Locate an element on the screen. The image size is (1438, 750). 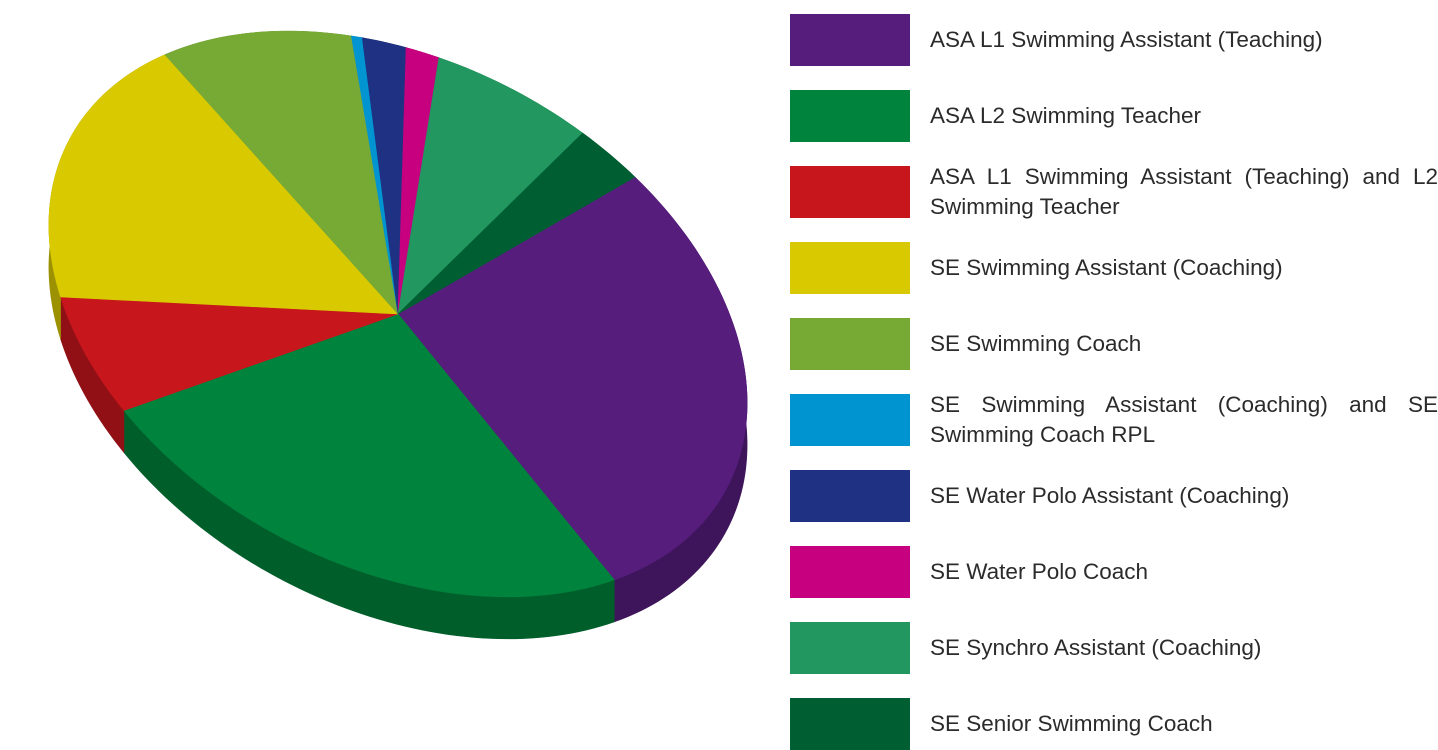
legend-label: SE Water Polo Coach is located at coordinates (1039, 571).